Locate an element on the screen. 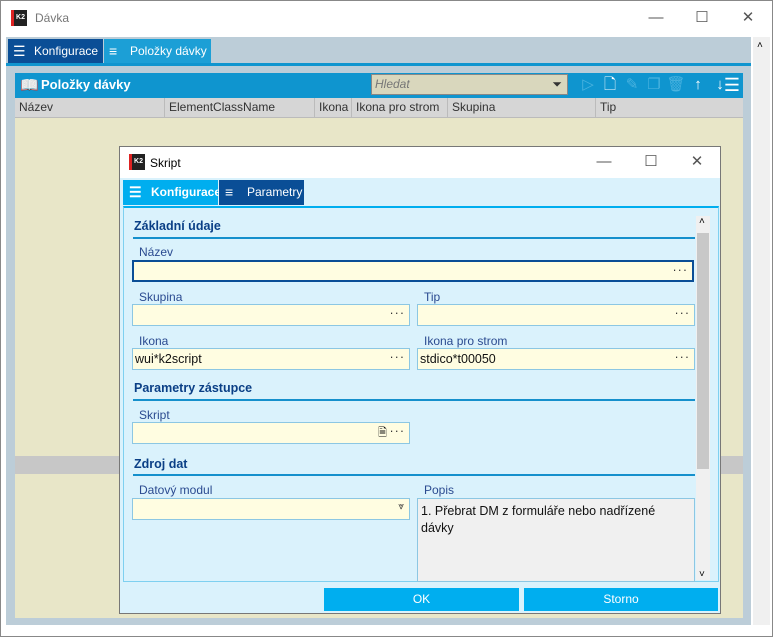  section-basic: Základní údaje is located at coordinates (177, 226).